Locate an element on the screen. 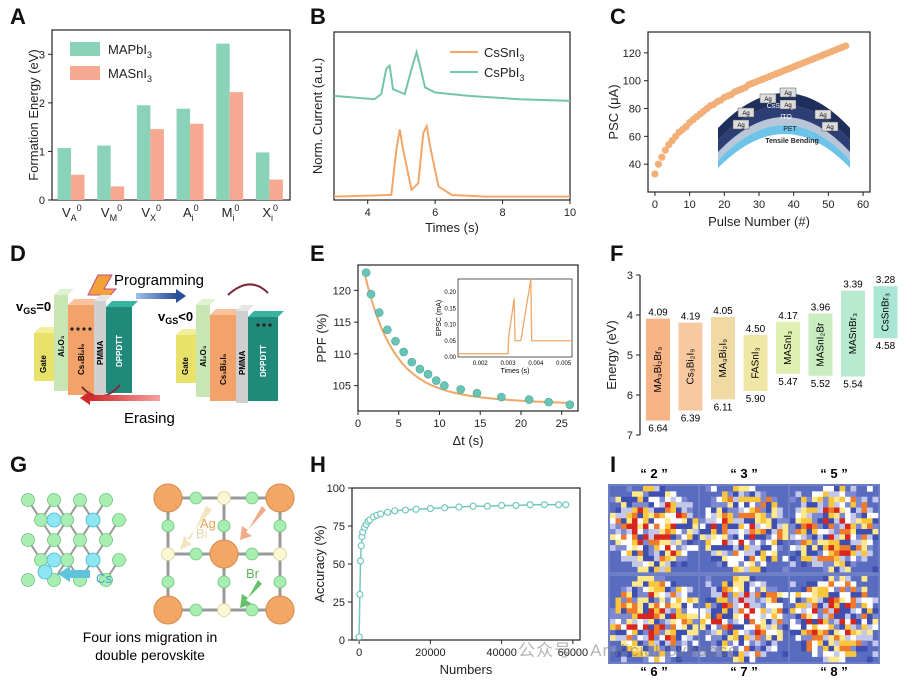 Image resolution: width=904 pixels, height=680 pixels. f-band-bar is located at coordinates (820, 344).